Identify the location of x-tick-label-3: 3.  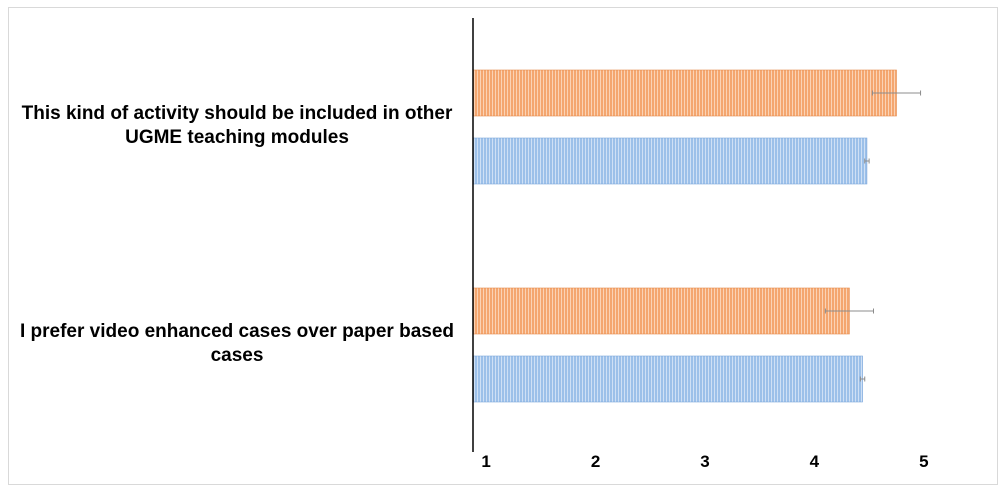
(704, 461).